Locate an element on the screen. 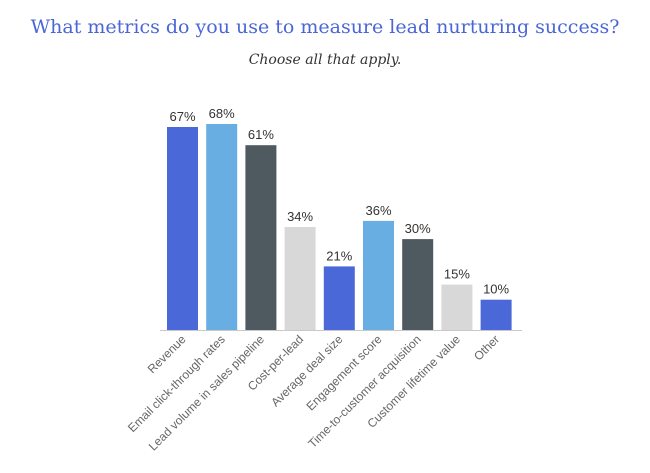  value-label-4: 34% is located at coordinates (300, 216).